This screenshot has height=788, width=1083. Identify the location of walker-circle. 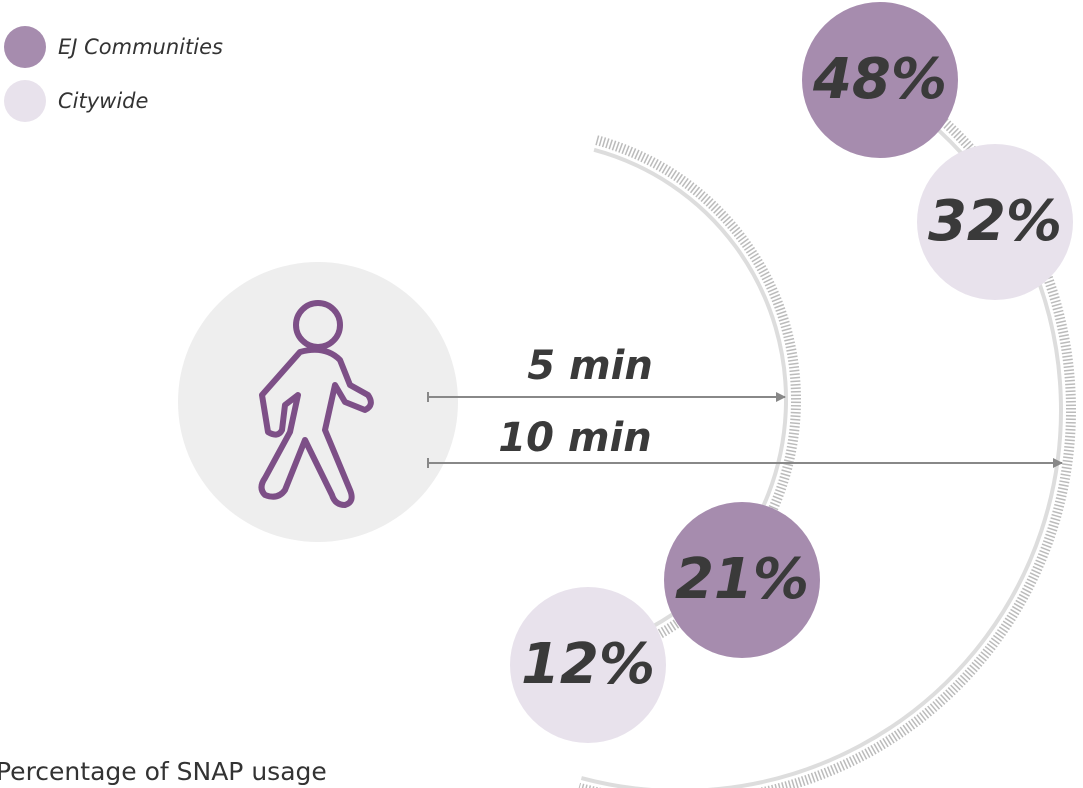
(318, 402).